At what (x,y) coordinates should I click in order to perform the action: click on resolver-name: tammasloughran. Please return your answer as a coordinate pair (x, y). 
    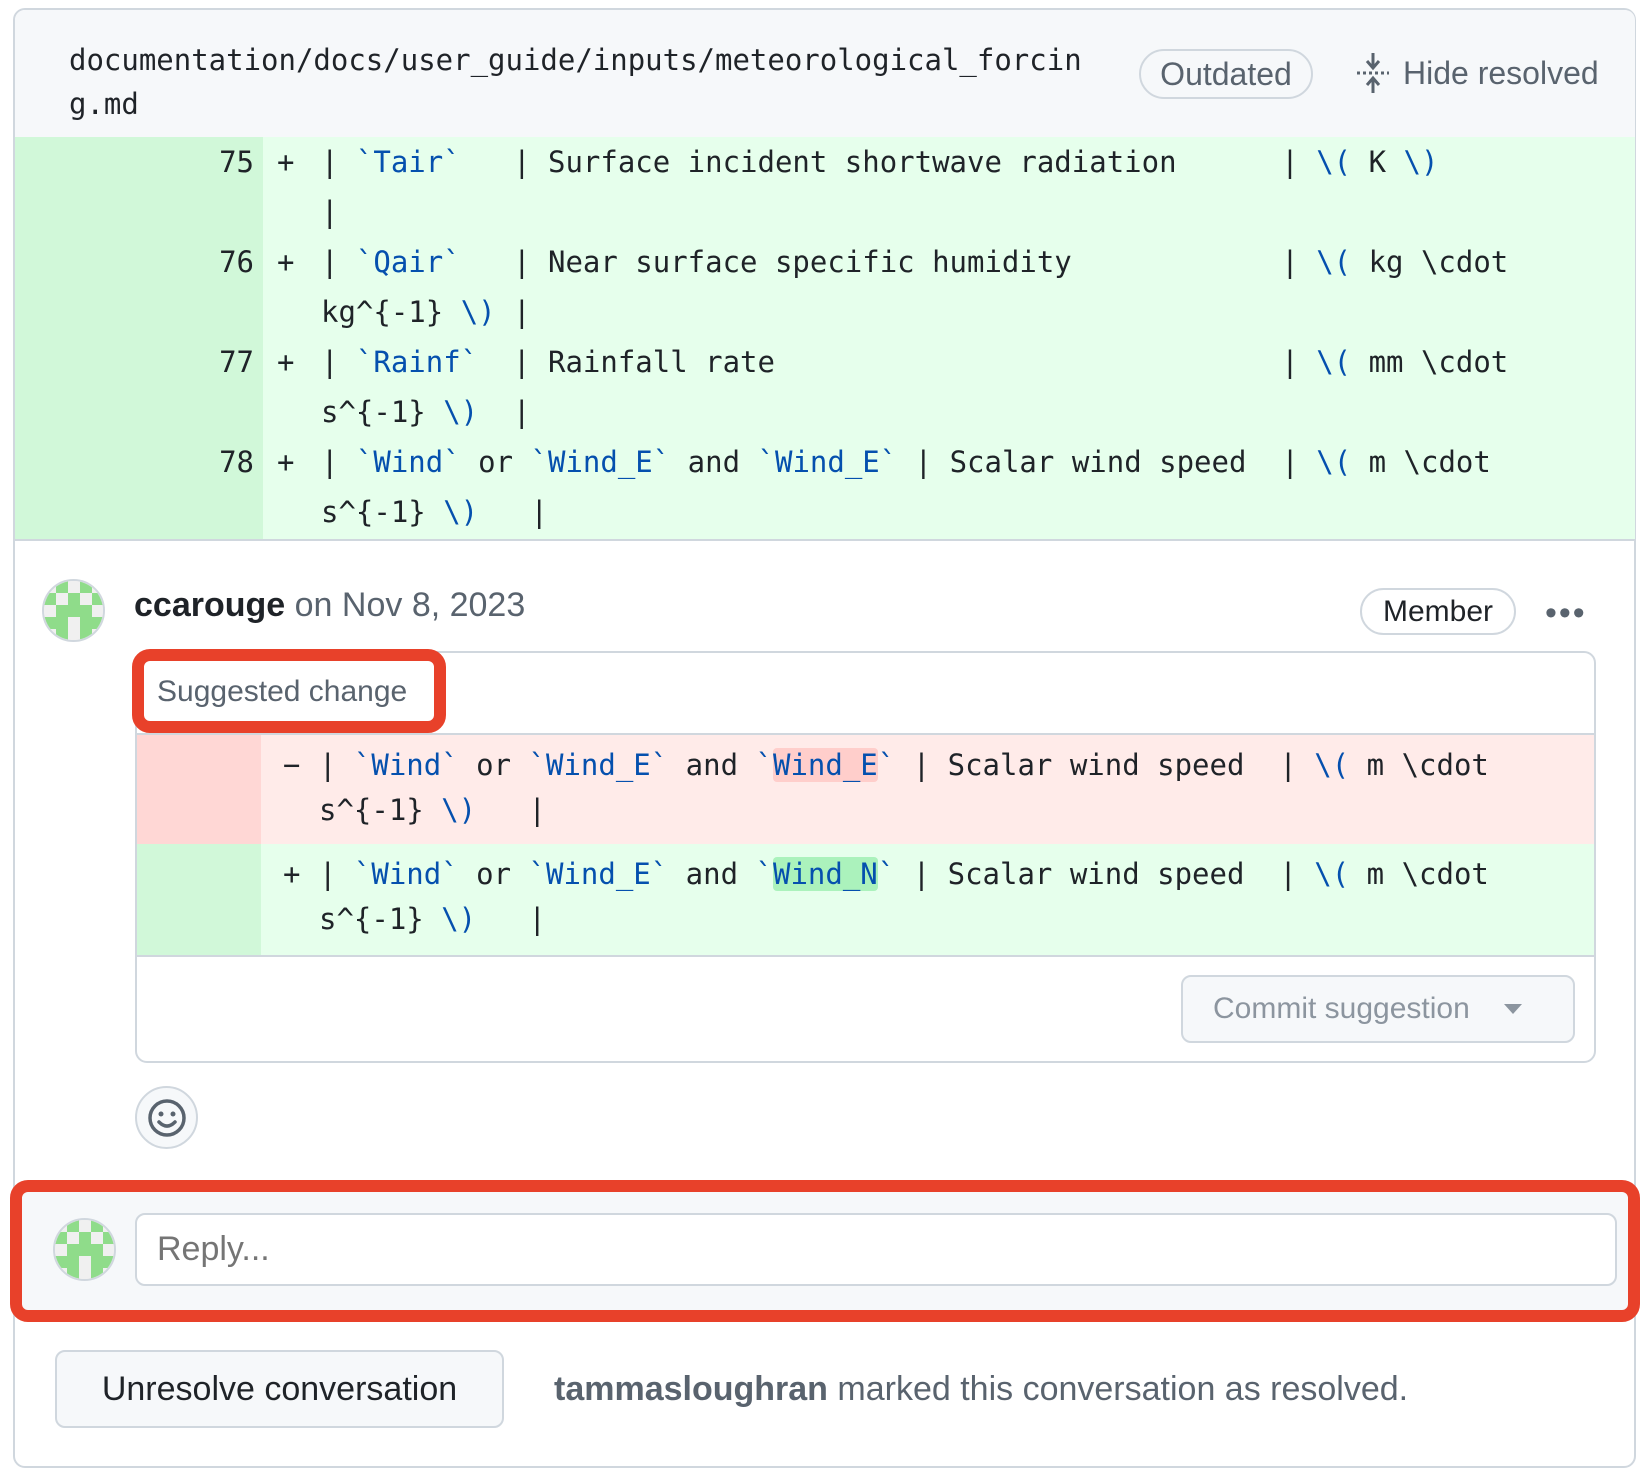
    Looking at the image, I should click on (691, 1389).